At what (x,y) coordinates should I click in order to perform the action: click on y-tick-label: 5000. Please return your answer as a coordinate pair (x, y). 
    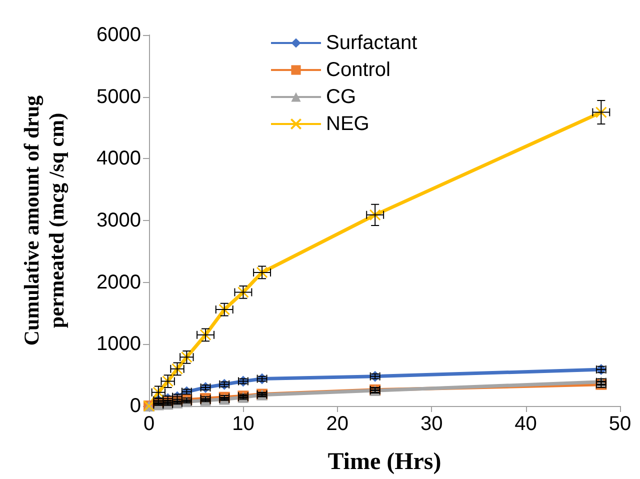
    Looking at the image, I should click on (118, 97).